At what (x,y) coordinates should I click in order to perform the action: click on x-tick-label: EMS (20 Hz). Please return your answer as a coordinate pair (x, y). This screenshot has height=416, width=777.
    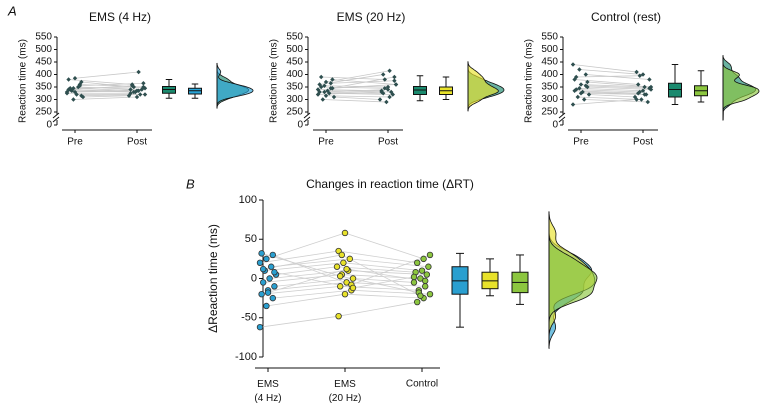
    Looking at the image, I should click on (345, 391).